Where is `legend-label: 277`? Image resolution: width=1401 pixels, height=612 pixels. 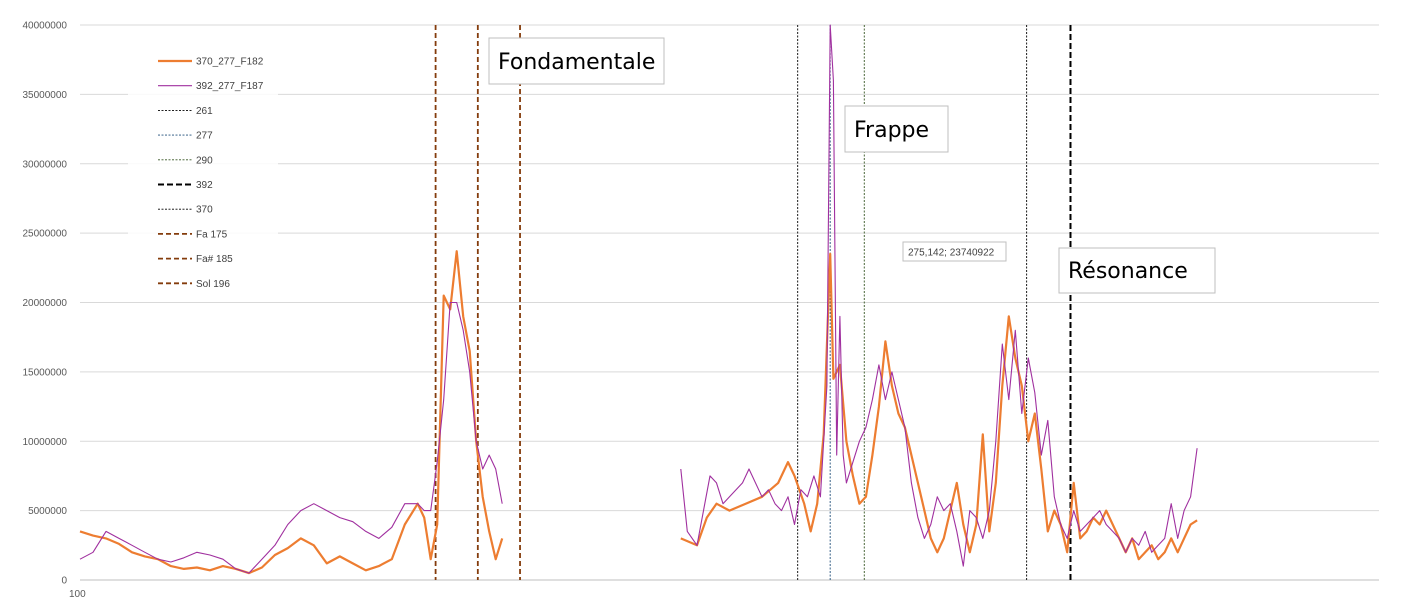
legend-label: 277 is located at coordinates (204, 136).